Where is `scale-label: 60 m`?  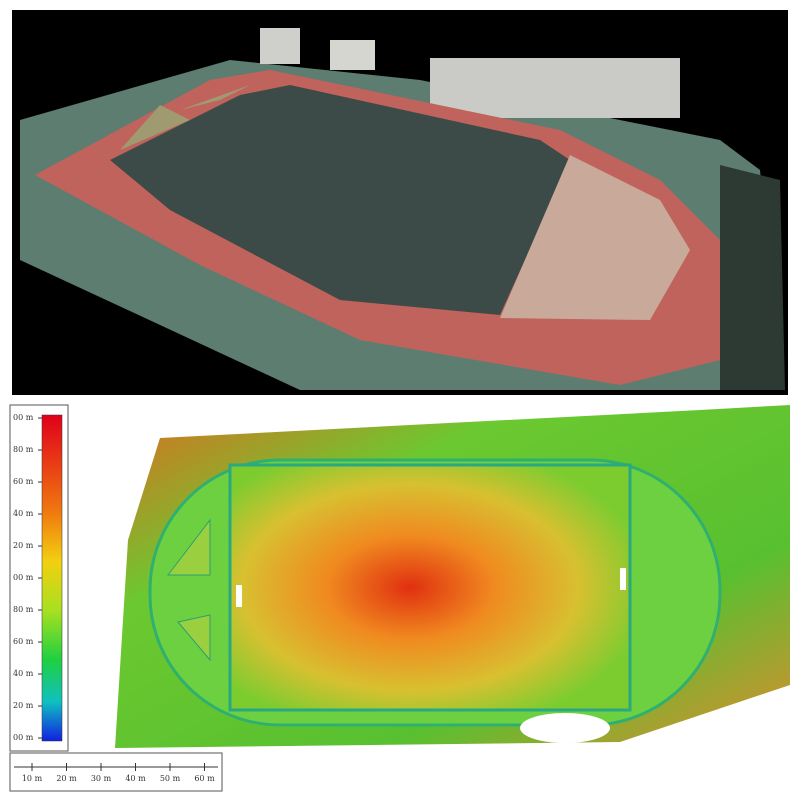 scale-label: 60 m is located at coordinates (204, 778).